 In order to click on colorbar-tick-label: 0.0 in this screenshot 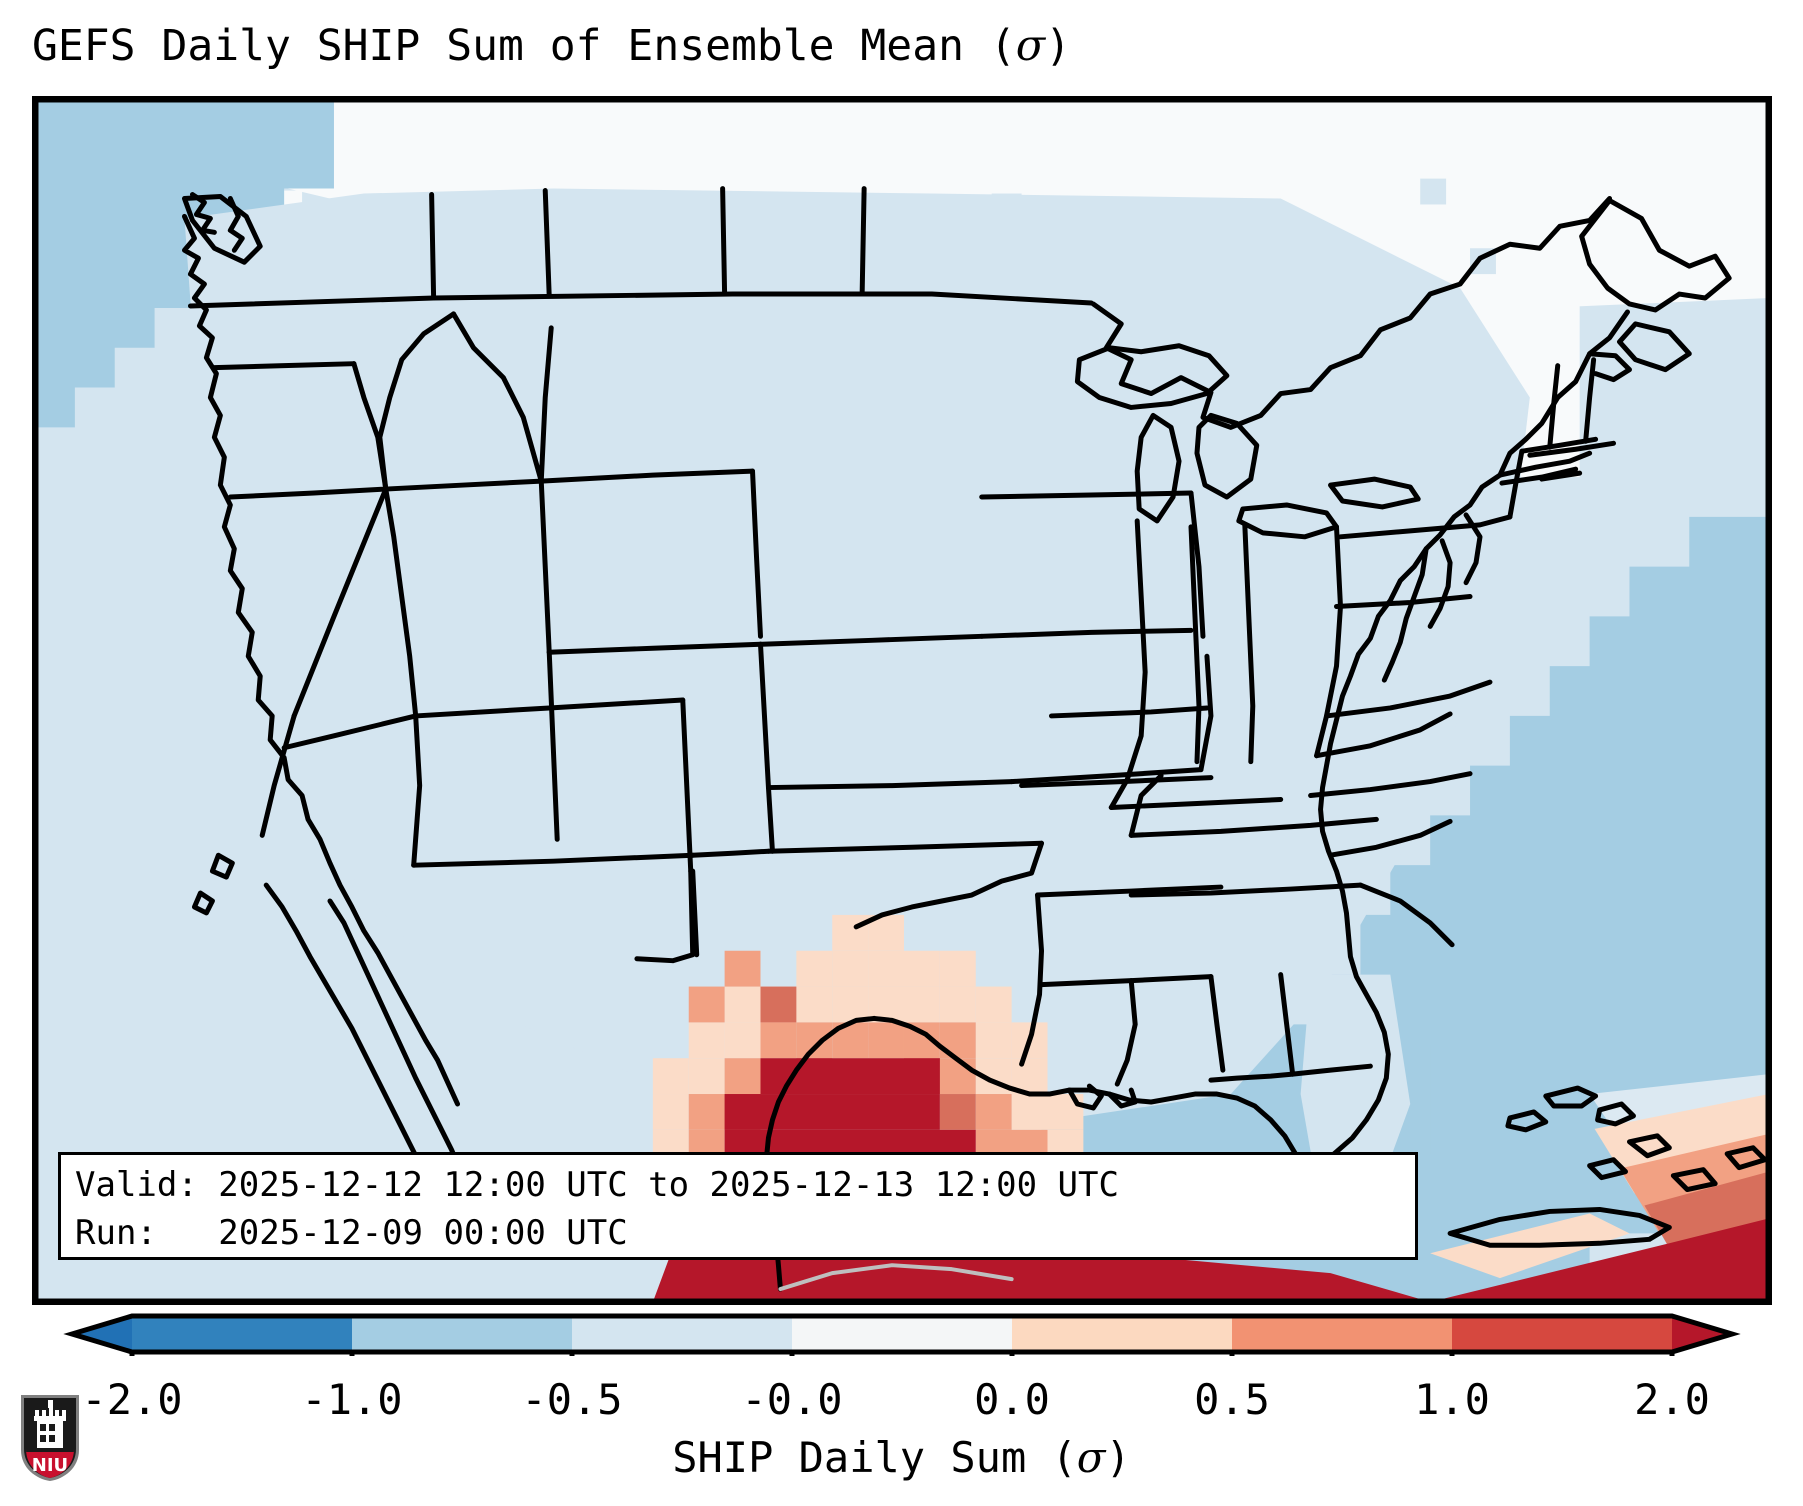, I will do `click(1012, 1399)`.